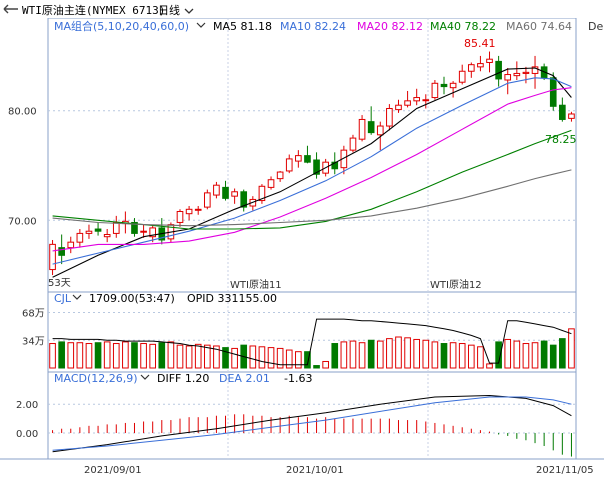 Image resolution: width=604 pixels, height=479 pixels. What do you see at coordinates (242, 26) in the screenshot?
I see `ma-legend-item: MA5 81.18` at bounding box center [242, 26].